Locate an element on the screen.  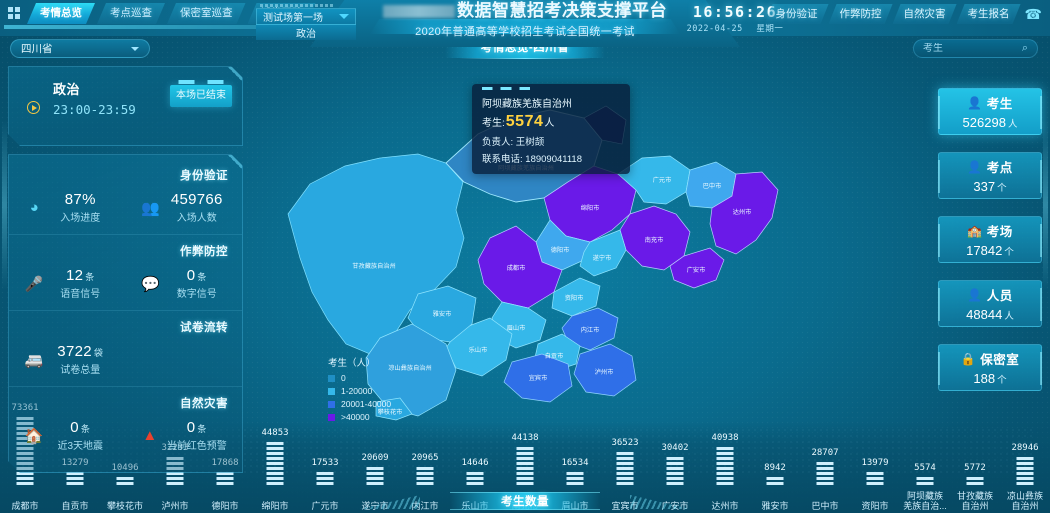
tab-baomishi-xuncha: 保密室巡查 is located at coordinates (206, 13).